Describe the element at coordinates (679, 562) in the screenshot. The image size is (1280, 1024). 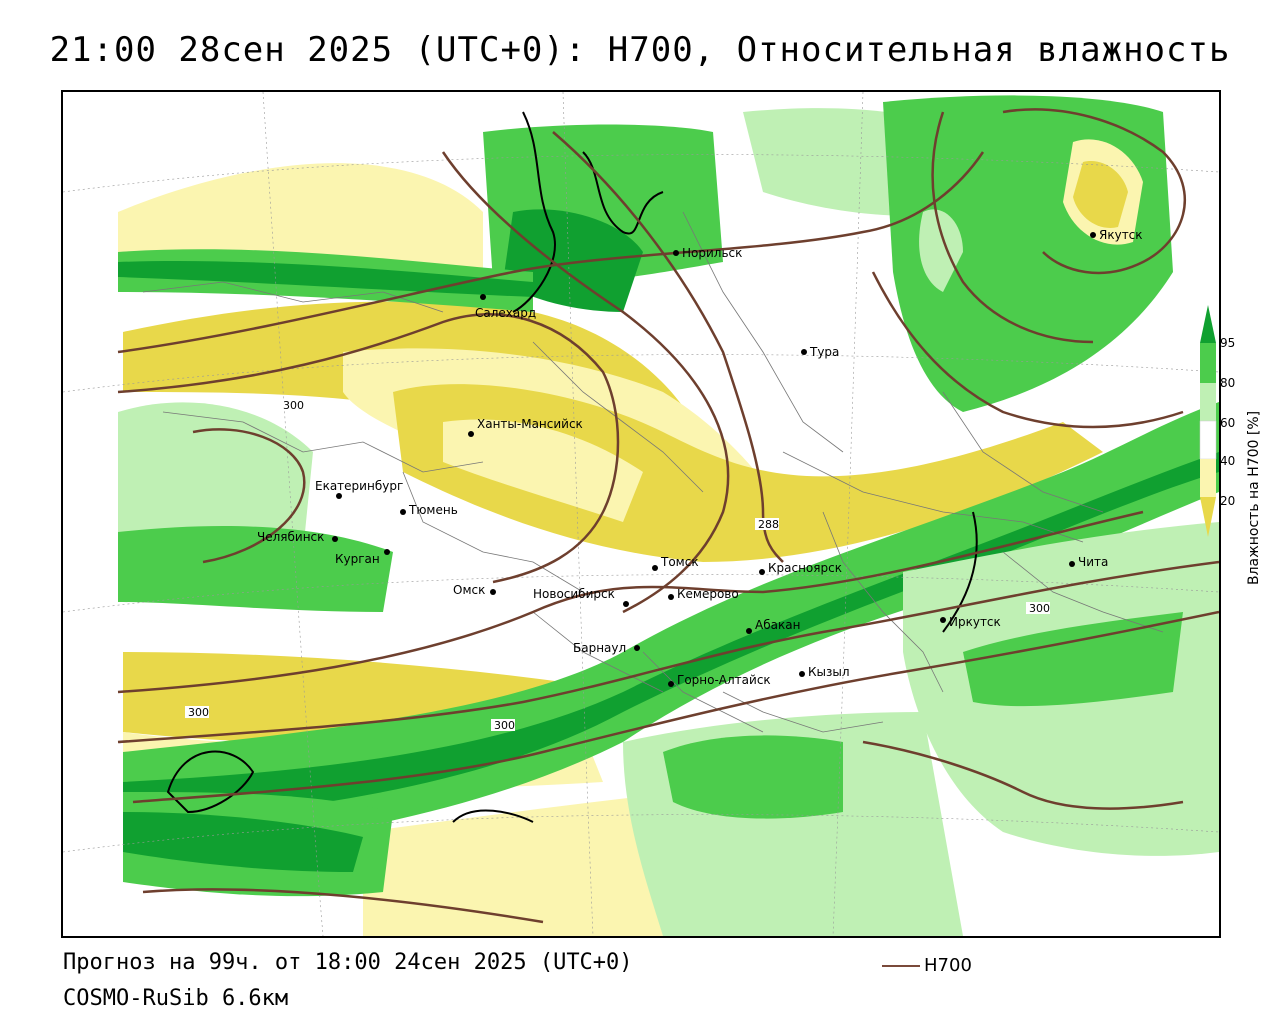
I see `city-label: Томск` at that location.